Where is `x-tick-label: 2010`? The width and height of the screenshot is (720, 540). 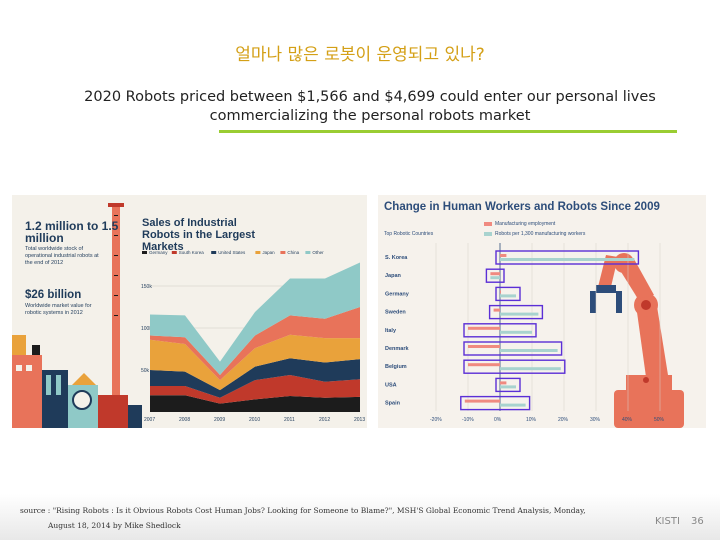 x-tick-label: 2010 is located at coordinates (254, 420).